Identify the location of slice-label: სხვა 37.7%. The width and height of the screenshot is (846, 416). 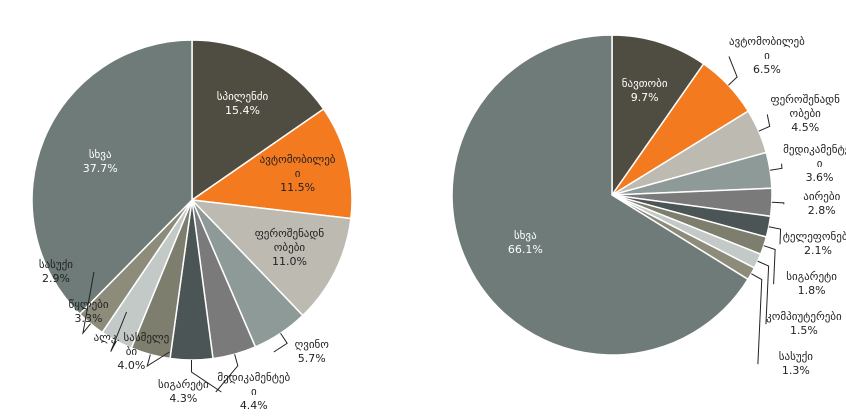
(100, 162).